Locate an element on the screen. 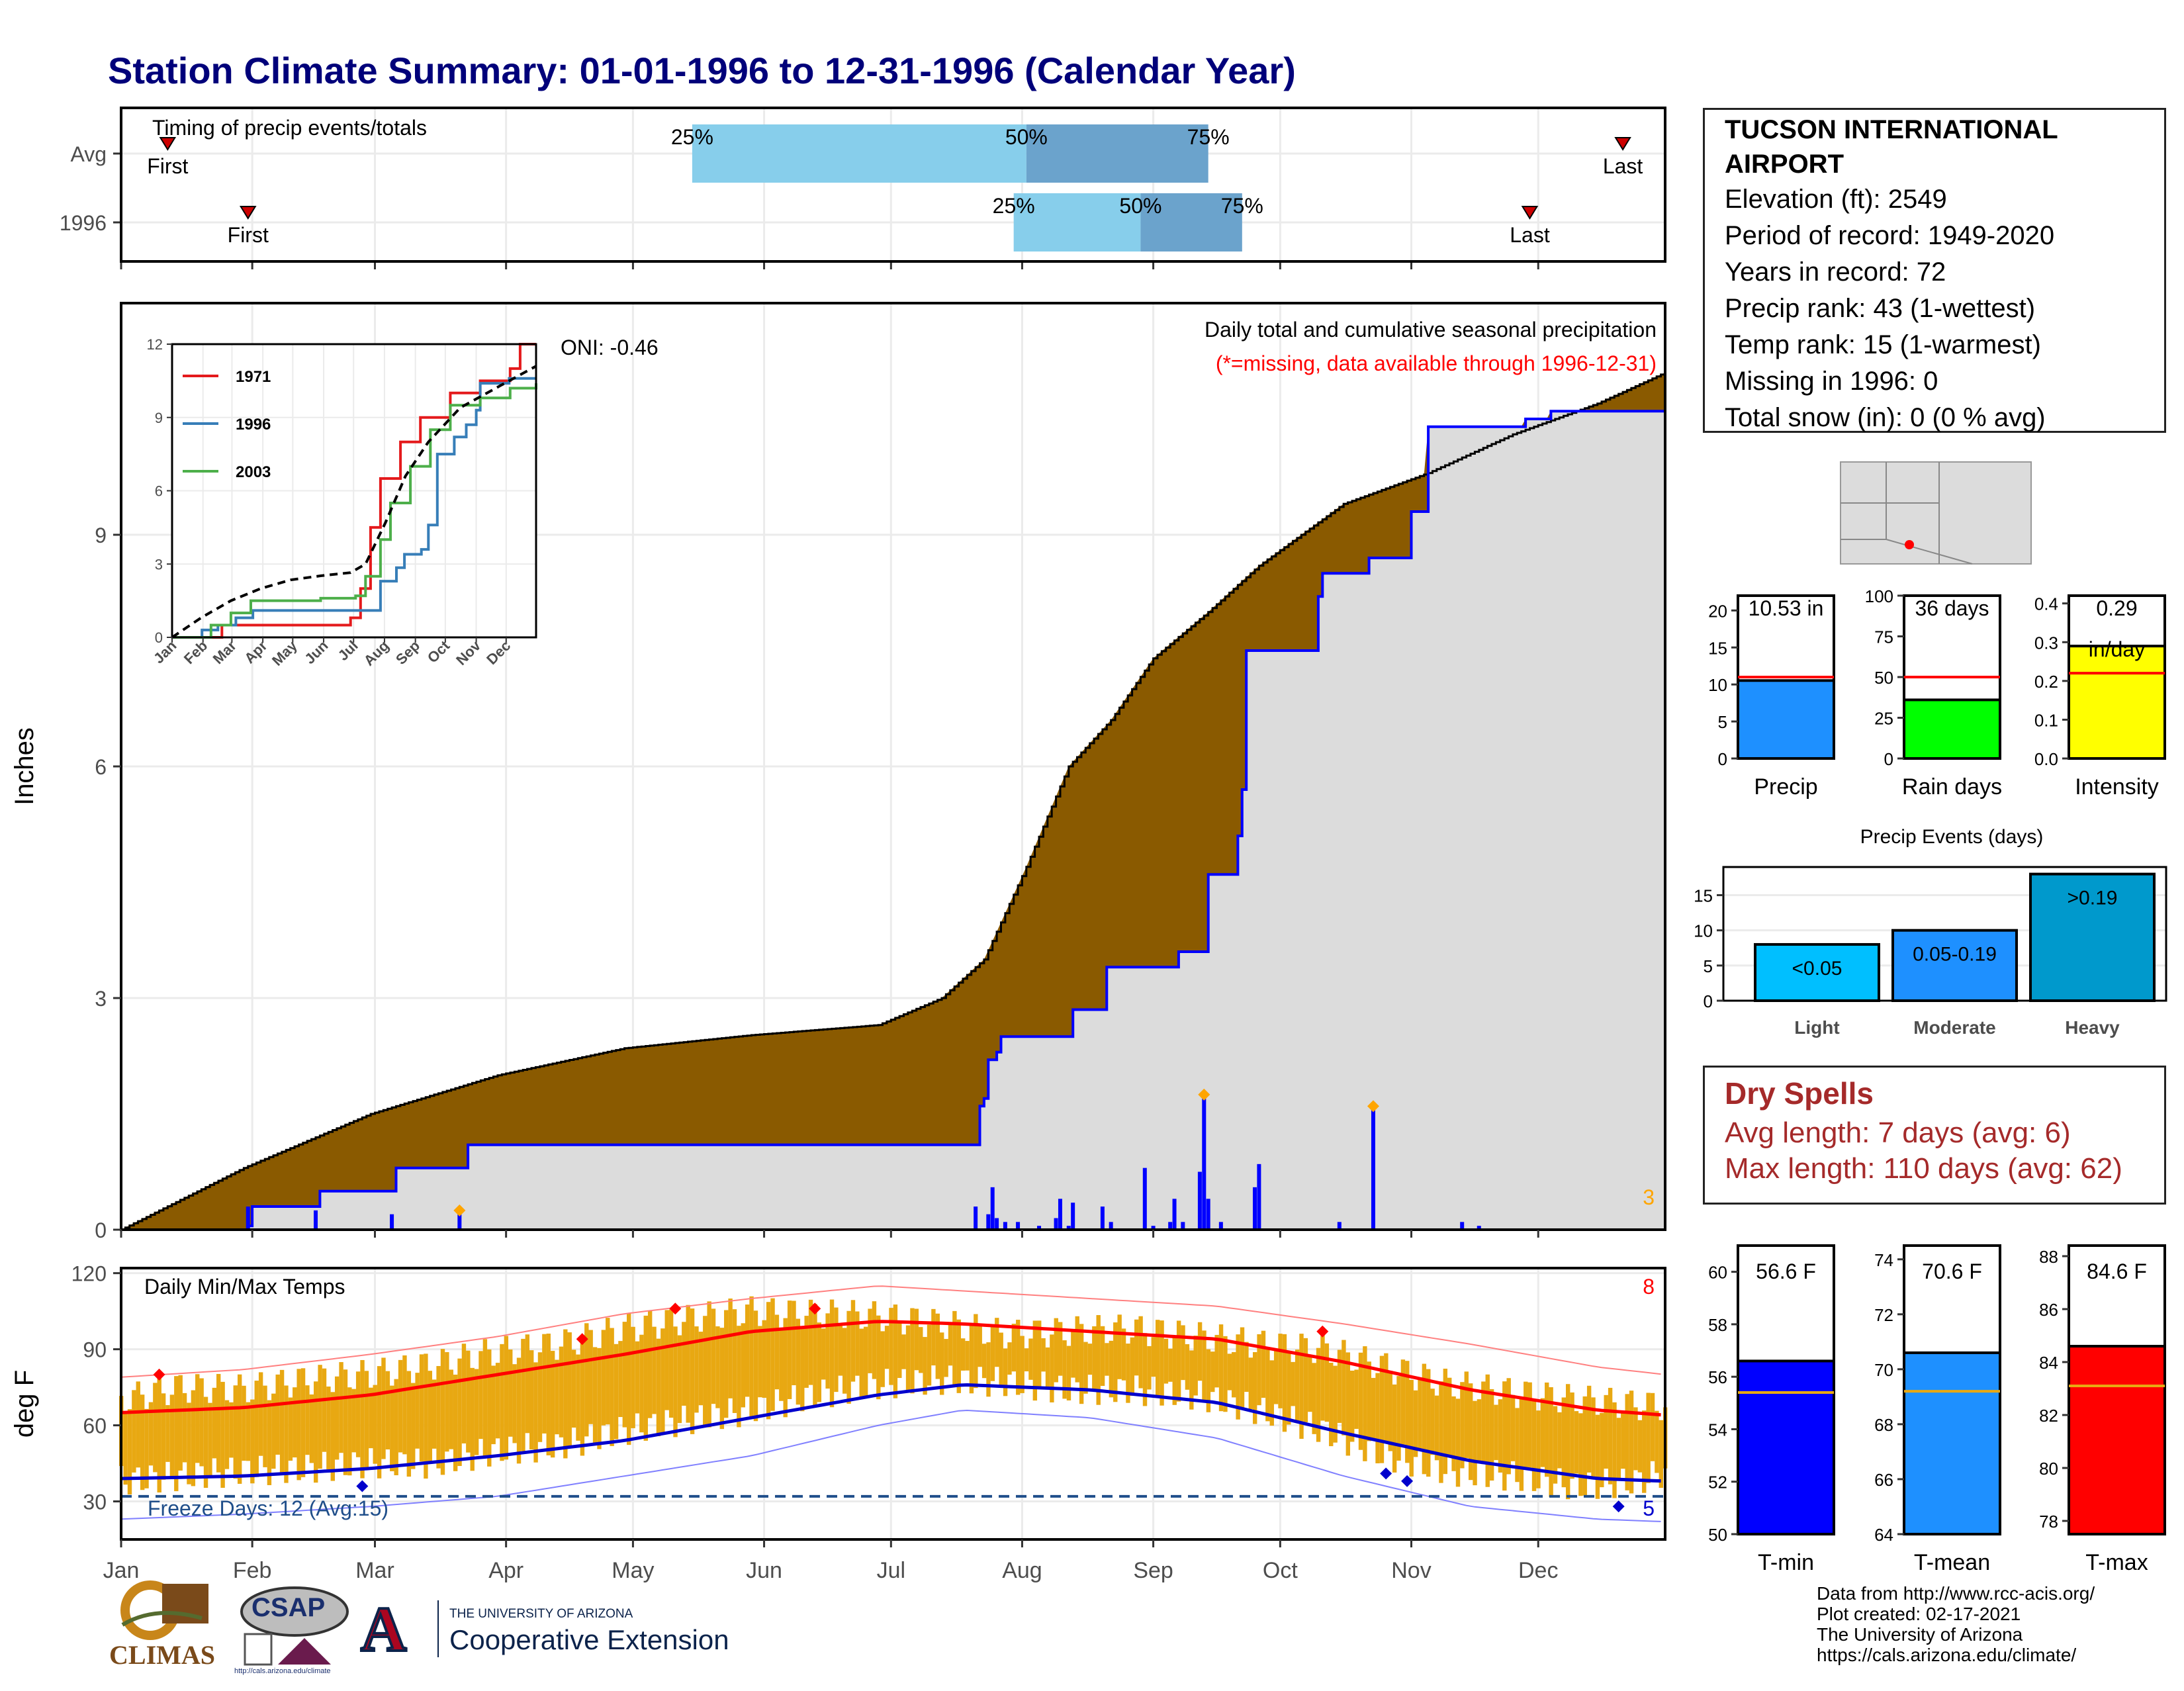  ua-divider is located at coordinates (438, 1629).